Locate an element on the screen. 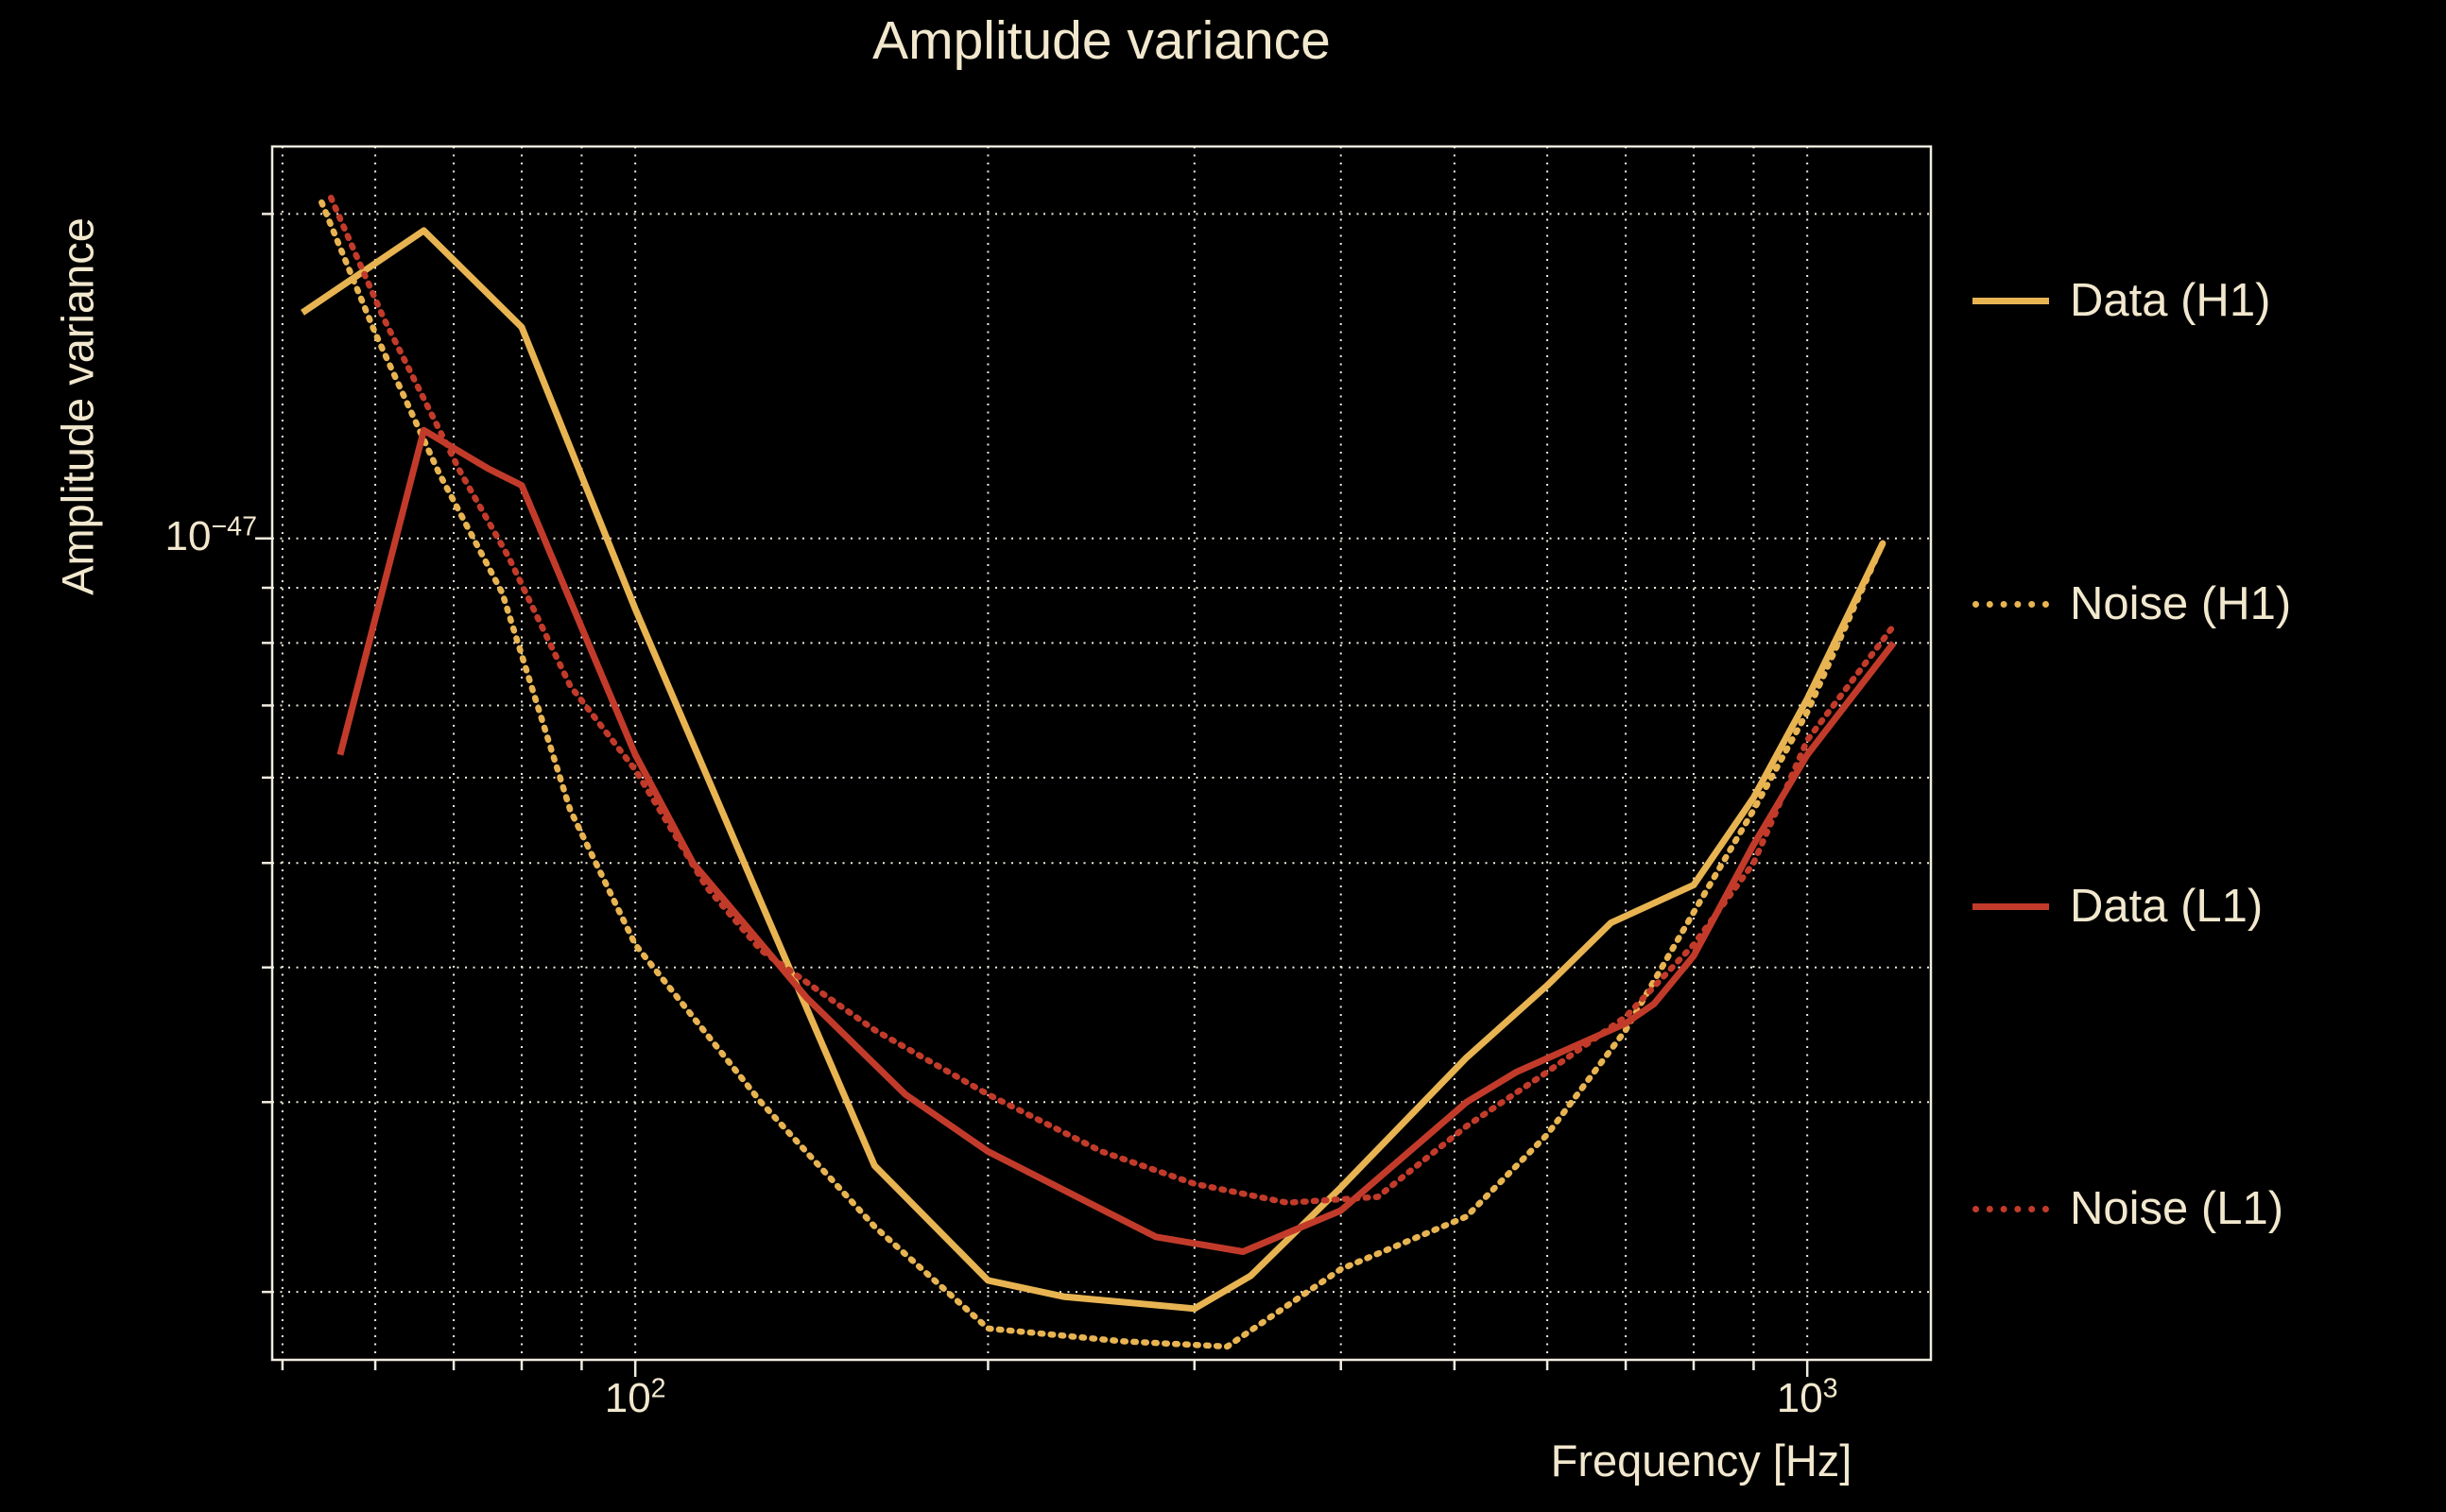  legend-item-data-h1: Data (H1) is located at coordinates (2121, 300).